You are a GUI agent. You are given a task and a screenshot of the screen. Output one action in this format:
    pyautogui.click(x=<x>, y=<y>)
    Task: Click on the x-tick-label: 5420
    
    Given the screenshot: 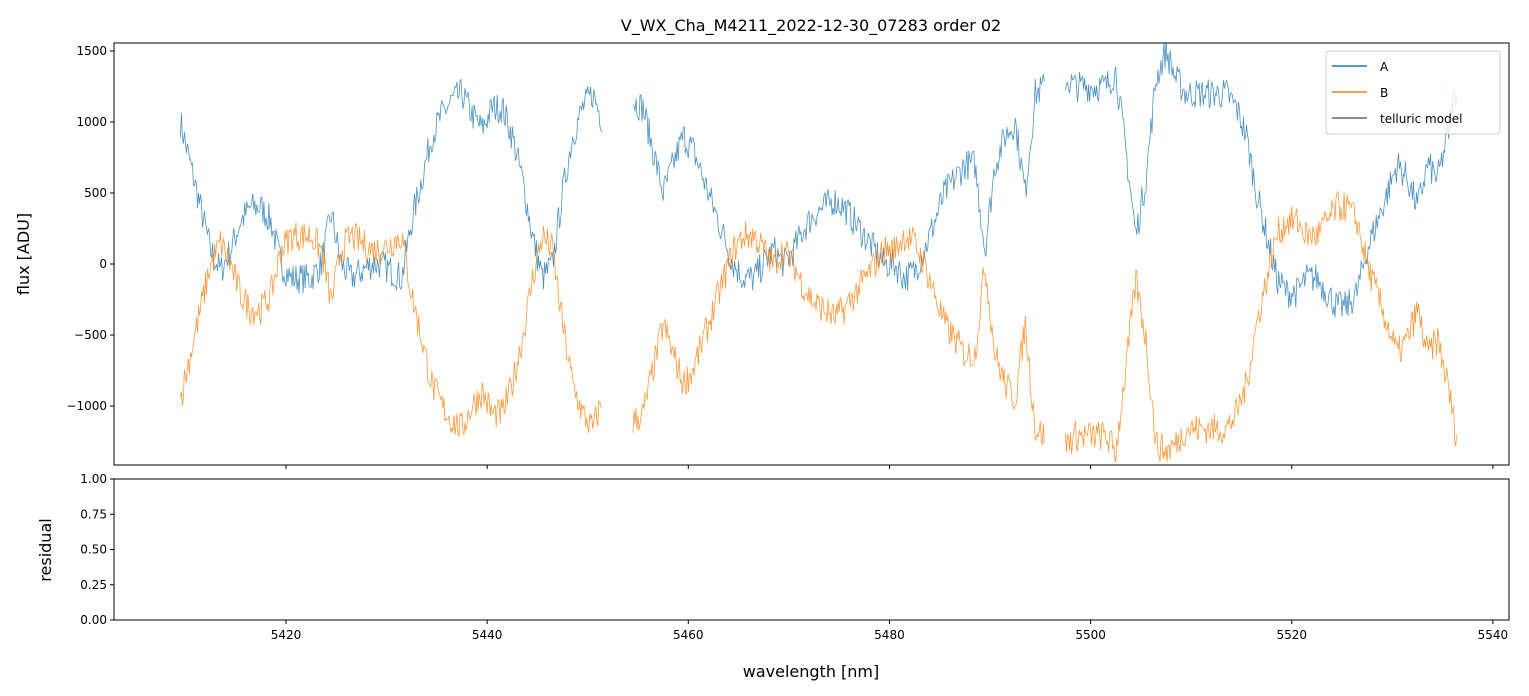 What is the action you would take?
    pyautogui.click(x=286, y=635)
    